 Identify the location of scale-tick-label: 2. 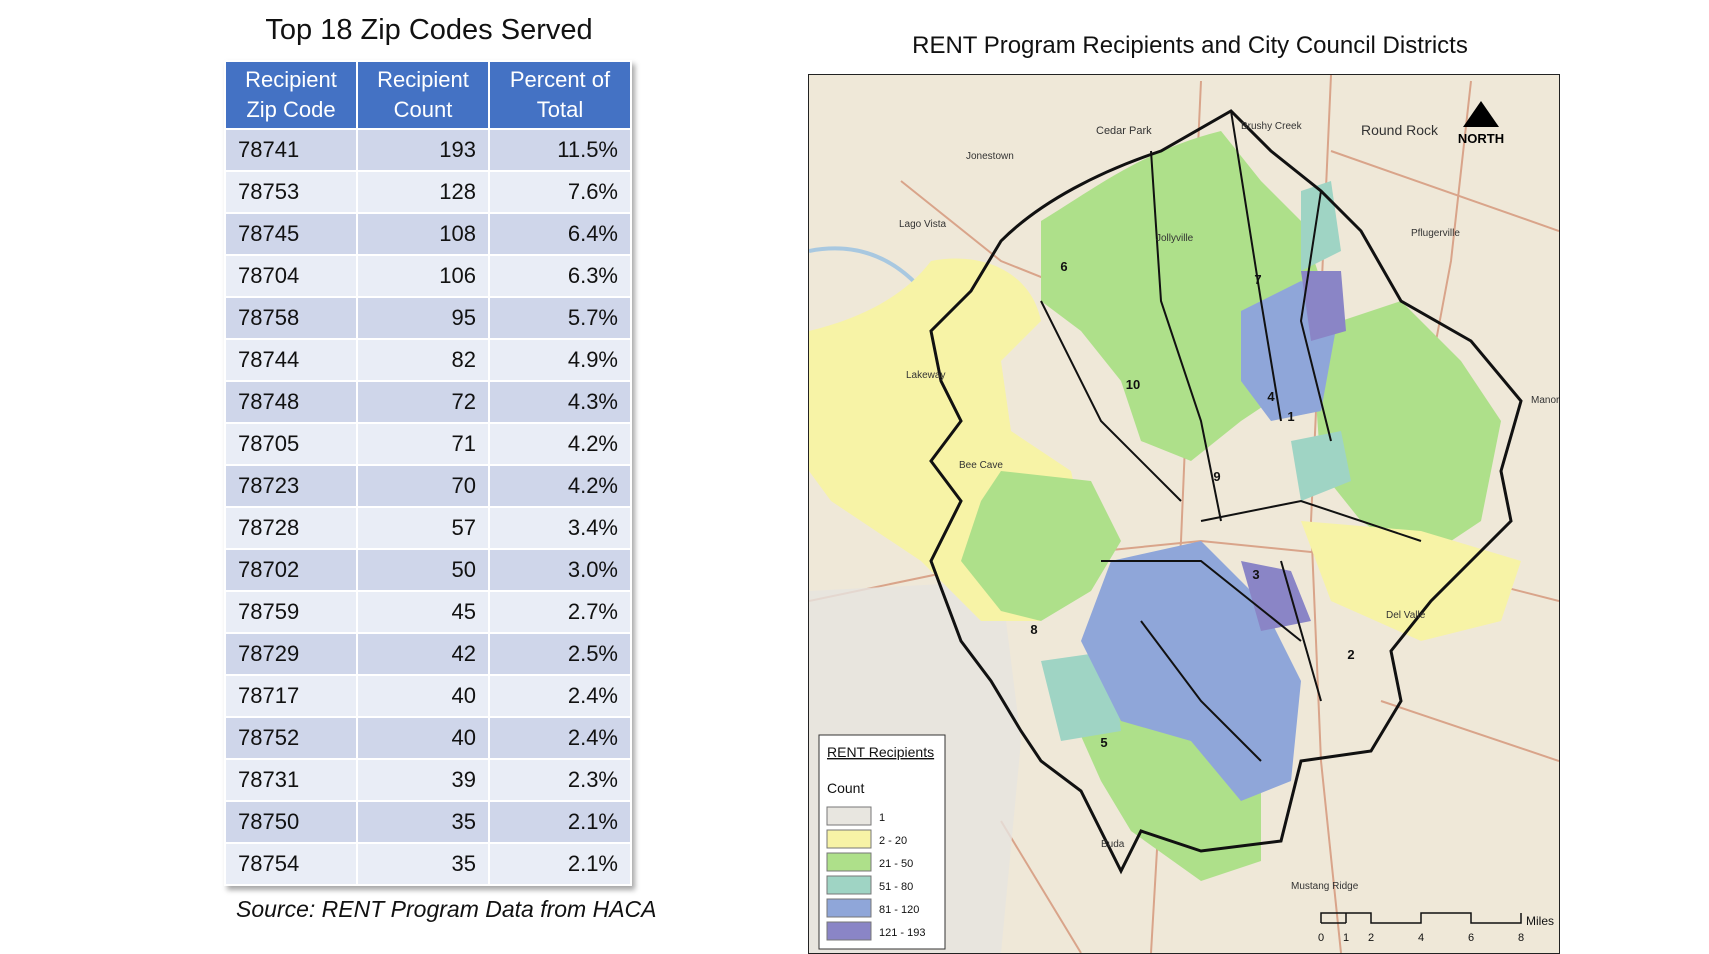
(1371, 938).